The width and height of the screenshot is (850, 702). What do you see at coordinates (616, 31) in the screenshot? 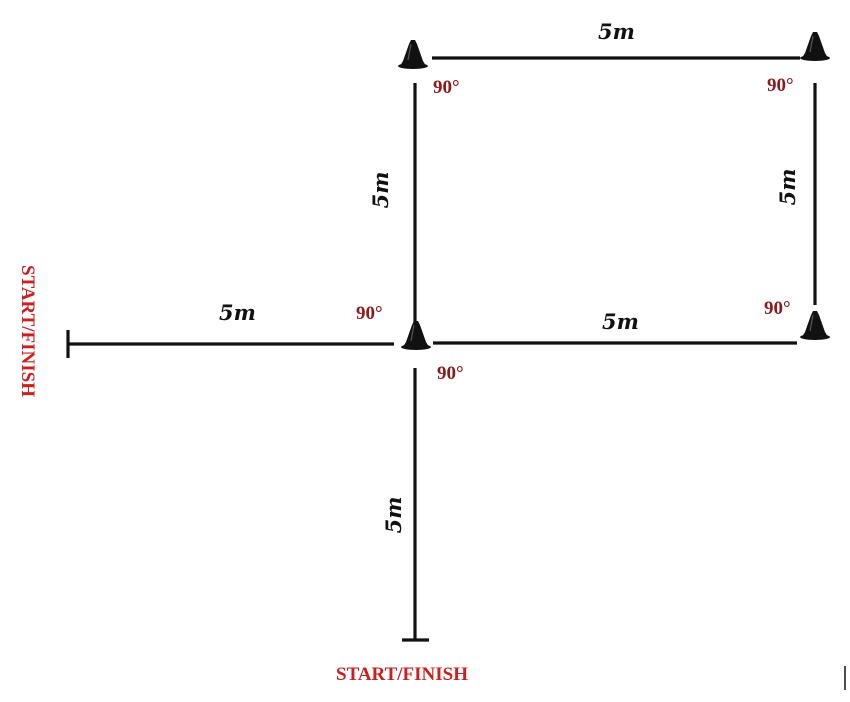
I see `top-distance-label: 5m` at bounding box center [616, 31].